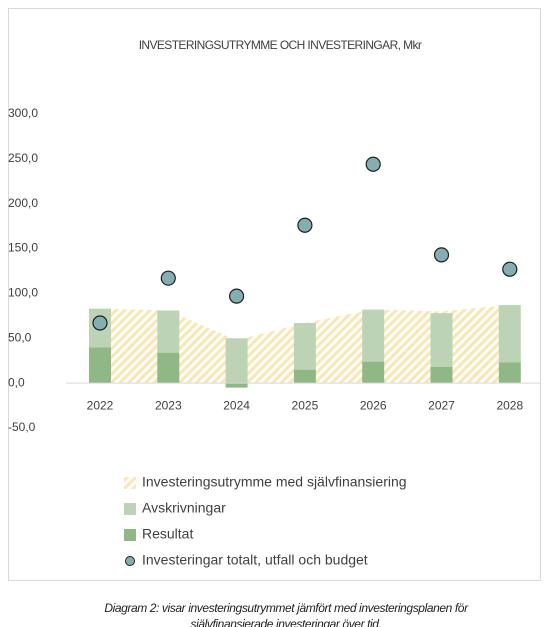  What do you see at coordinates (236, 405) in the screenshot?
I see `x-tick-label: 2024` at bounding box center [236, 405].